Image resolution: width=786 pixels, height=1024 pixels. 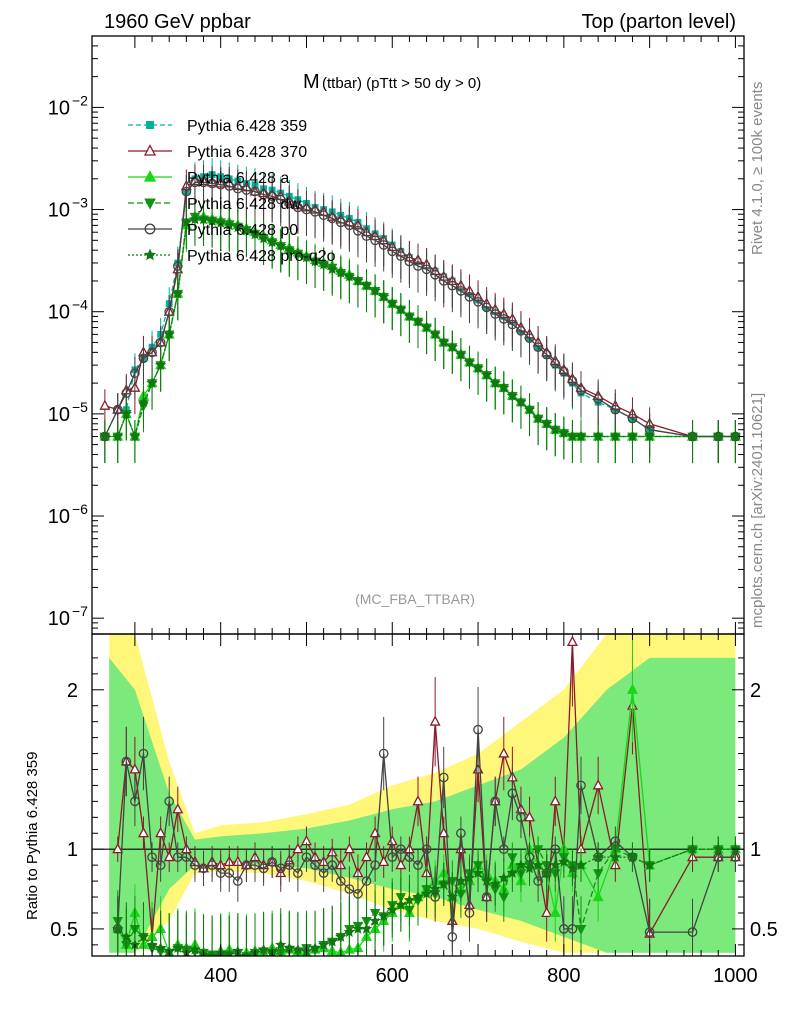 I want to click on analysis-watermark: (MC_FBA_TTBAR), so click(x=415, y=599).